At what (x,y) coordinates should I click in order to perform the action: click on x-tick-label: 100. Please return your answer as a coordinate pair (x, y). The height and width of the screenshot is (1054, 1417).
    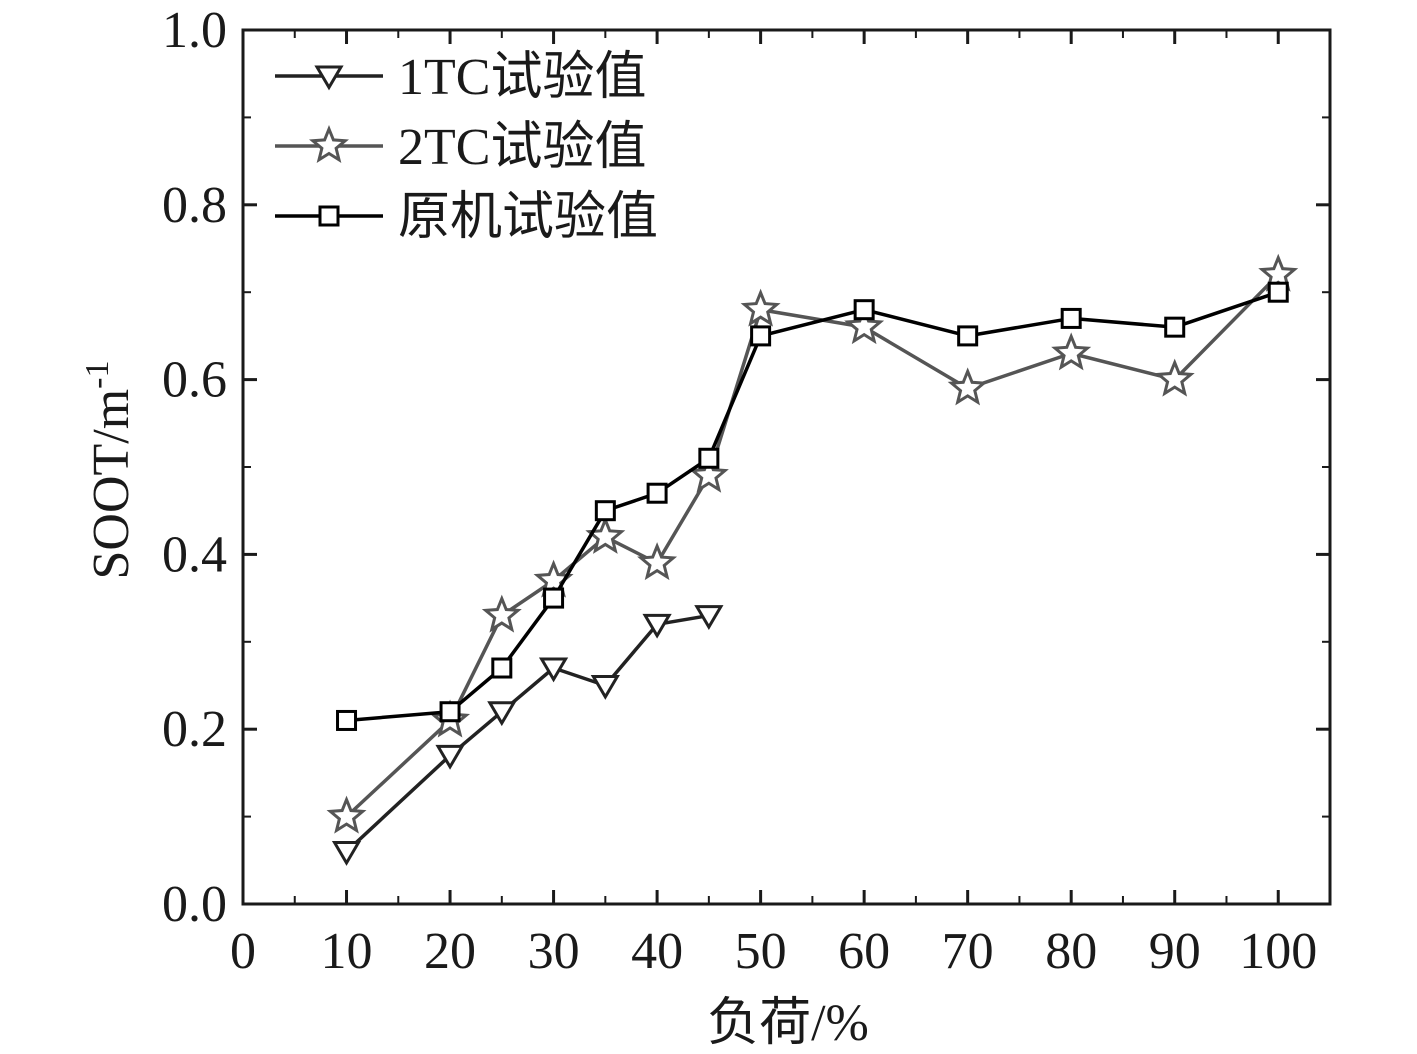
    Looking at the image, I should click on (1278, 951).